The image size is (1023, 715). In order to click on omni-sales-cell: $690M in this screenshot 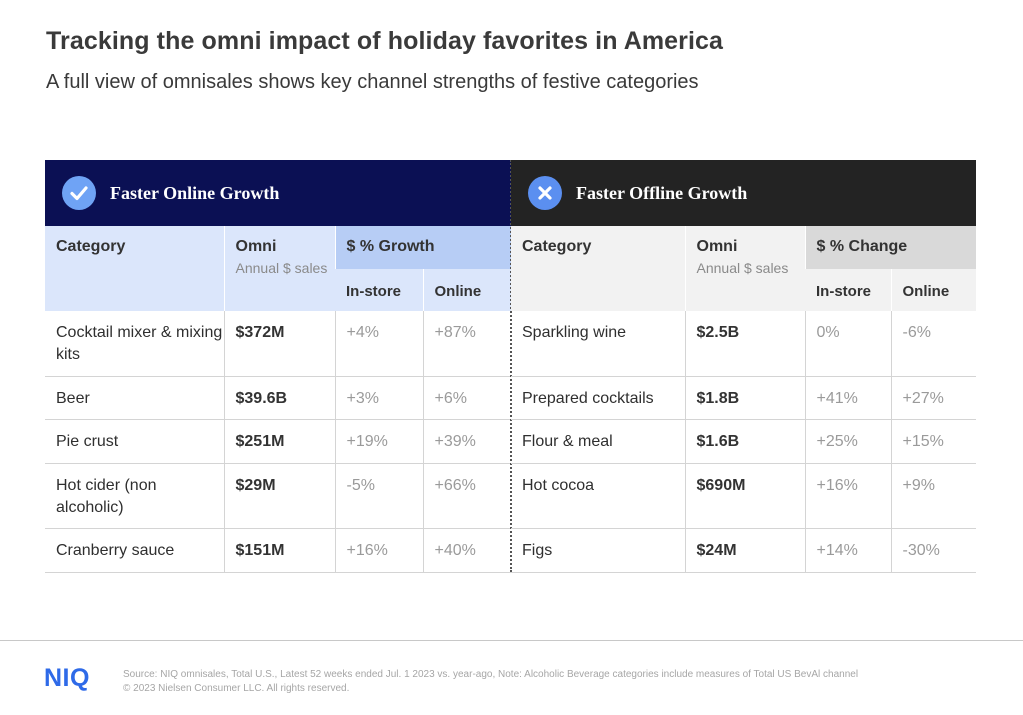, I will do `click(744, 496)`.